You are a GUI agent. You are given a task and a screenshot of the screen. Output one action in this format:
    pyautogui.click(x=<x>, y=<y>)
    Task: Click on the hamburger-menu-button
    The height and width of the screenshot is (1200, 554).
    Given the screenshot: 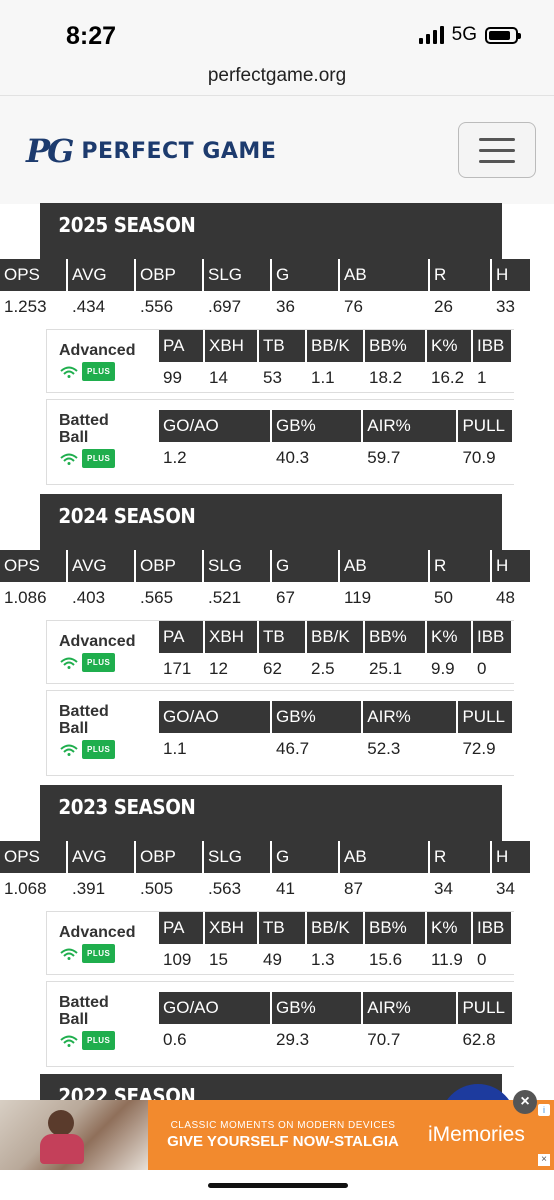 What is the action you would take?
    pyautogui.click(x=497, y=150)
    